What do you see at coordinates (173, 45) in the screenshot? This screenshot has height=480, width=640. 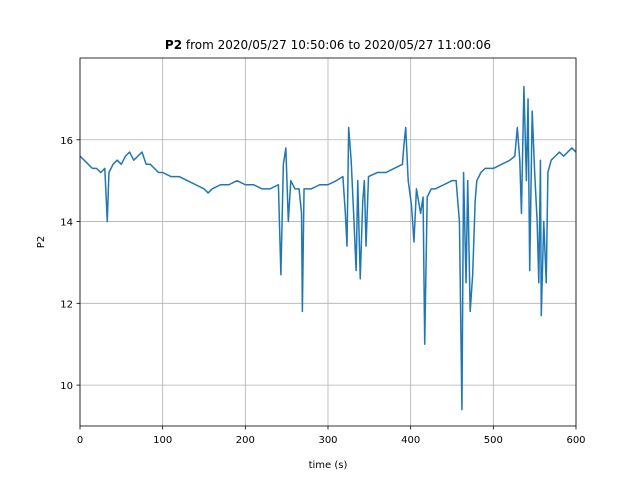 I see `title-bold: P2` at bounding box center [173, 45].